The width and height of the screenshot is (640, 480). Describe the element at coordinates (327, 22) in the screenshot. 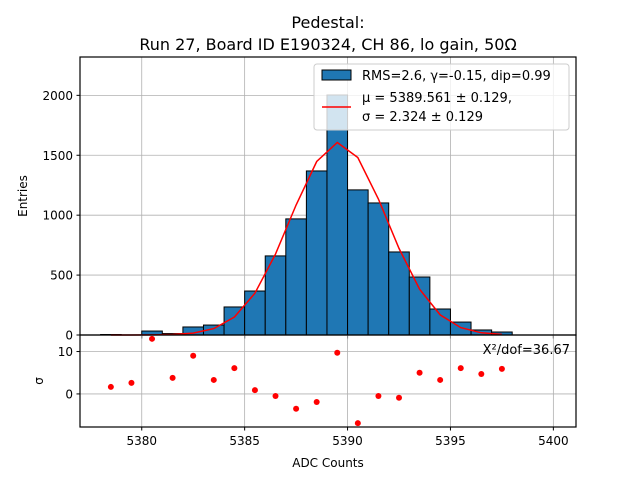

I see `chart-title-line1: Pedestal:` at that location.